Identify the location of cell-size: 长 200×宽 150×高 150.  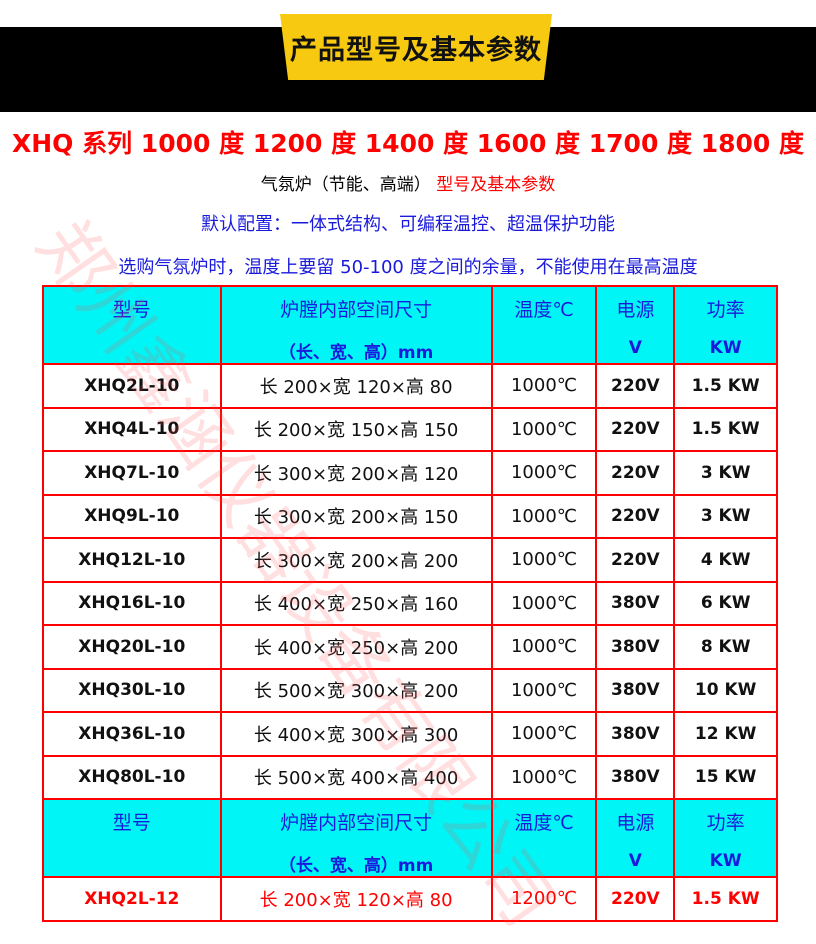
(356, 429).